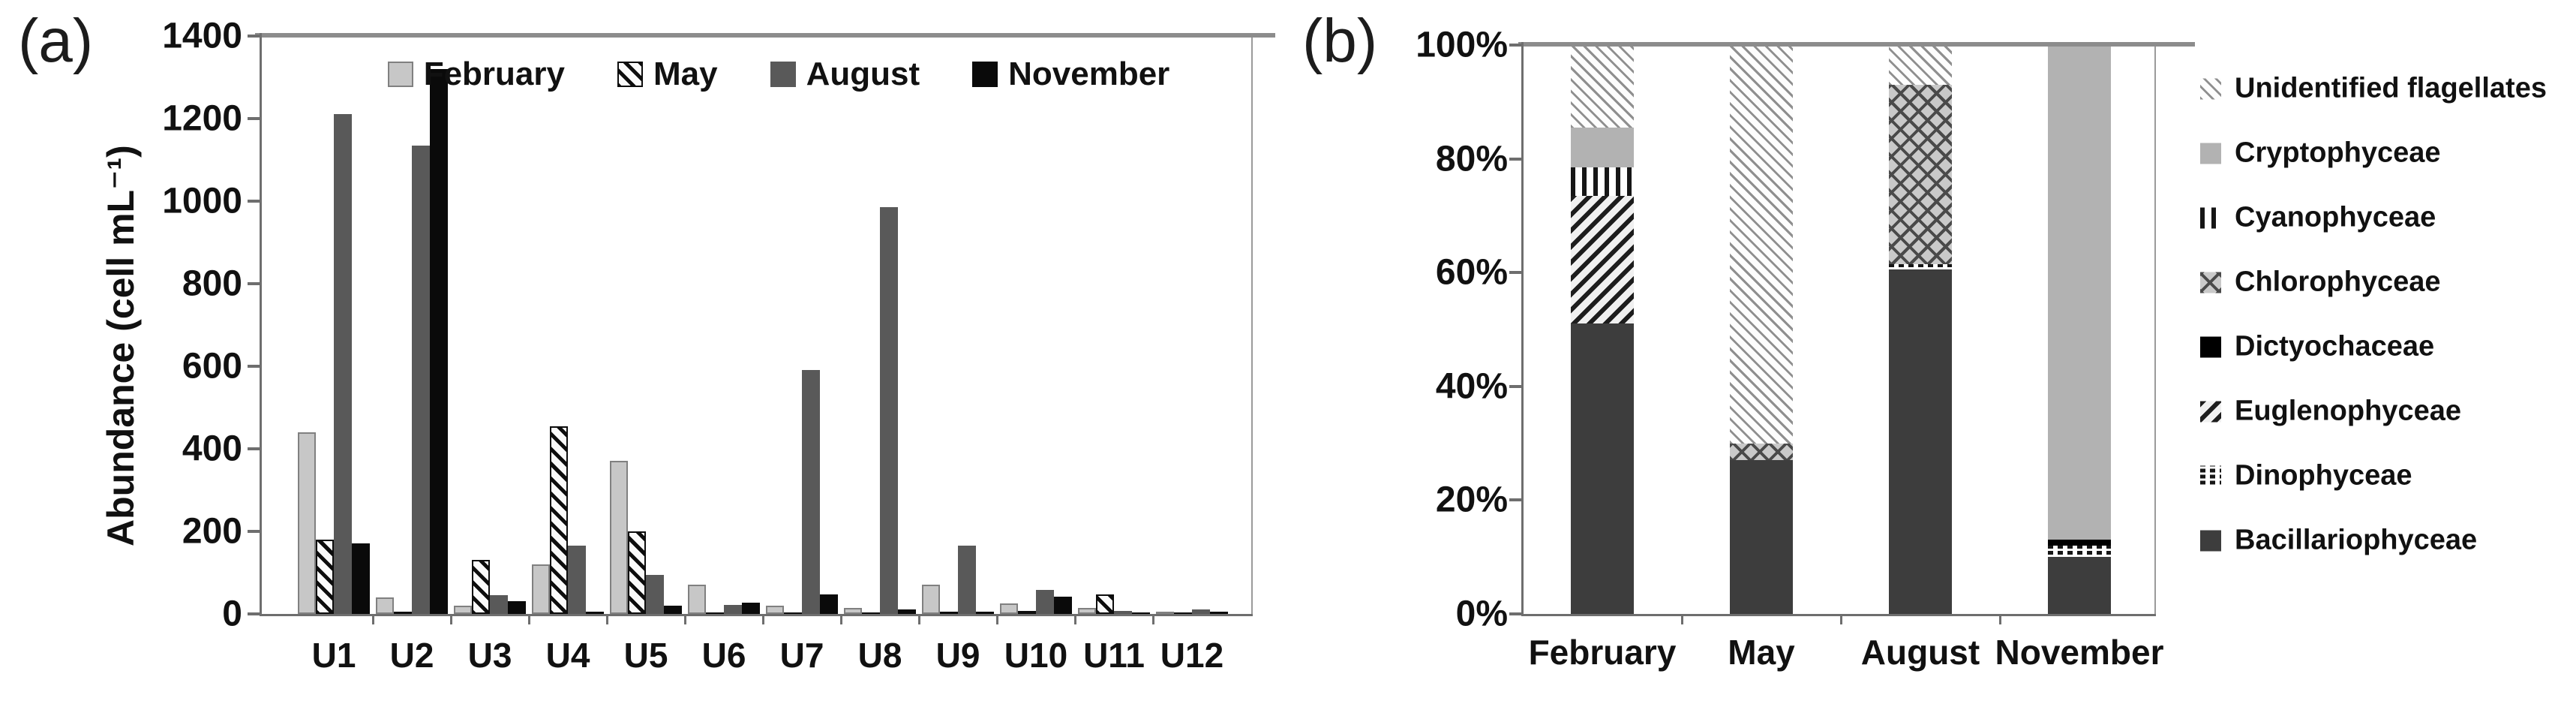 The height and width of the screenshot is (704, 2576). What do you see at coordinates (801, 655) in the screenshot?
I see `chart-a-category-label: U7` at bounding box center [801, 655].